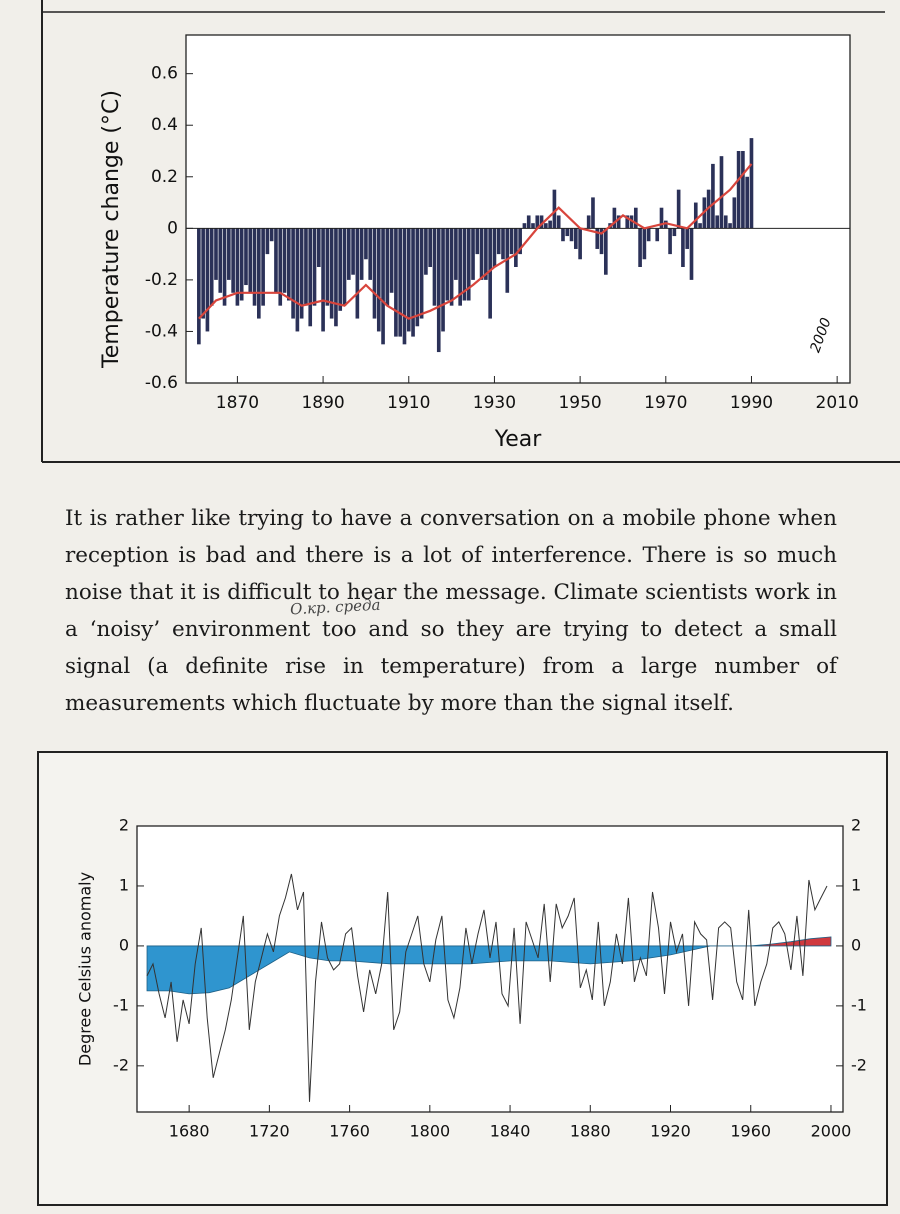  I want to click on x-tick-label: 1890, so click(322, 403).